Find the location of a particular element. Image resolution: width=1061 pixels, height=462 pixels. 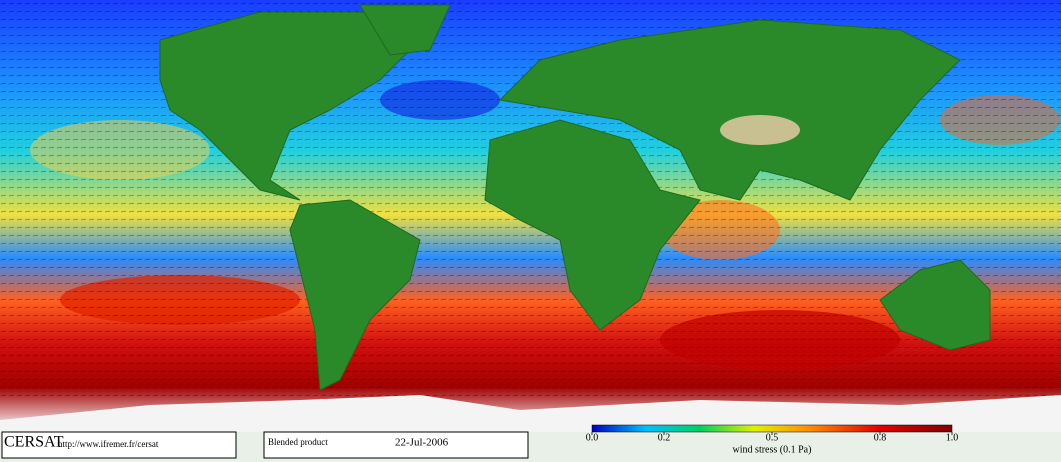

product-box is located at coordinates (396, 445).